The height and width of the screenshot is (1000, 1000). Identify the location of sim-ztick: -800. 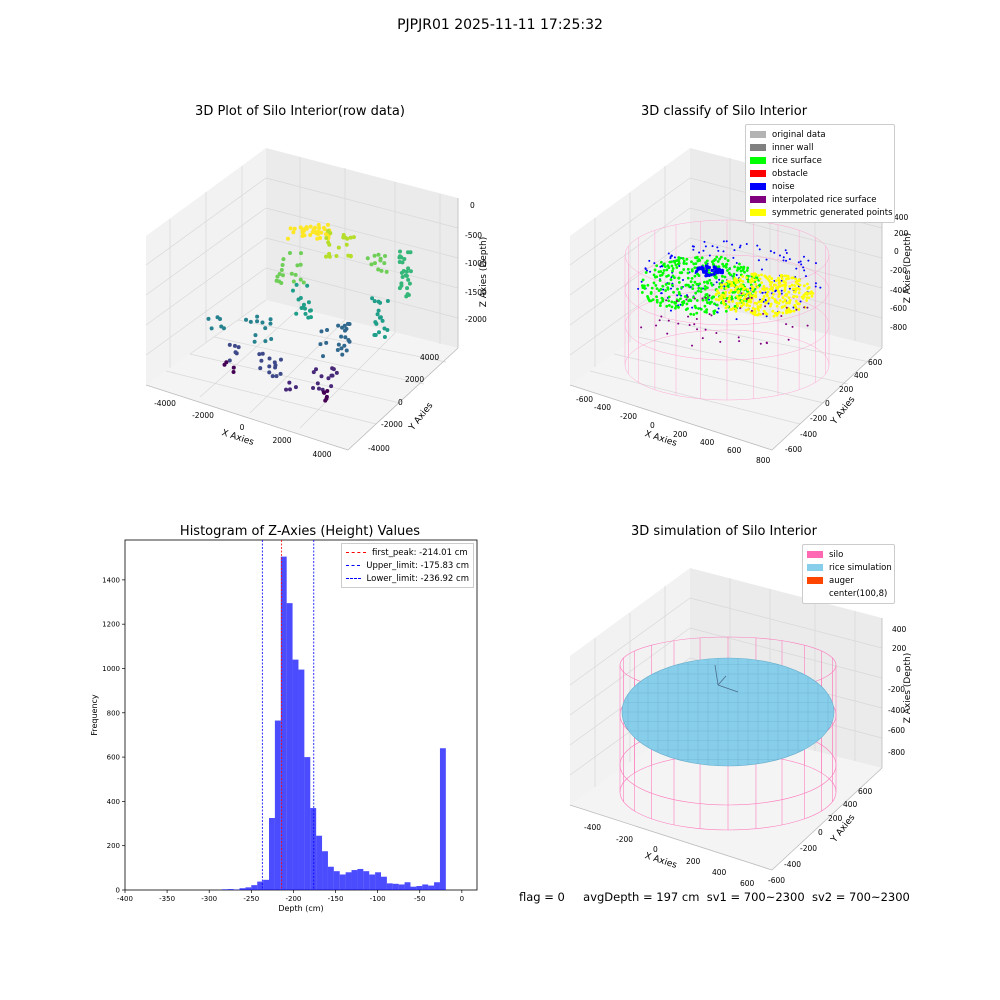
(896, 752).